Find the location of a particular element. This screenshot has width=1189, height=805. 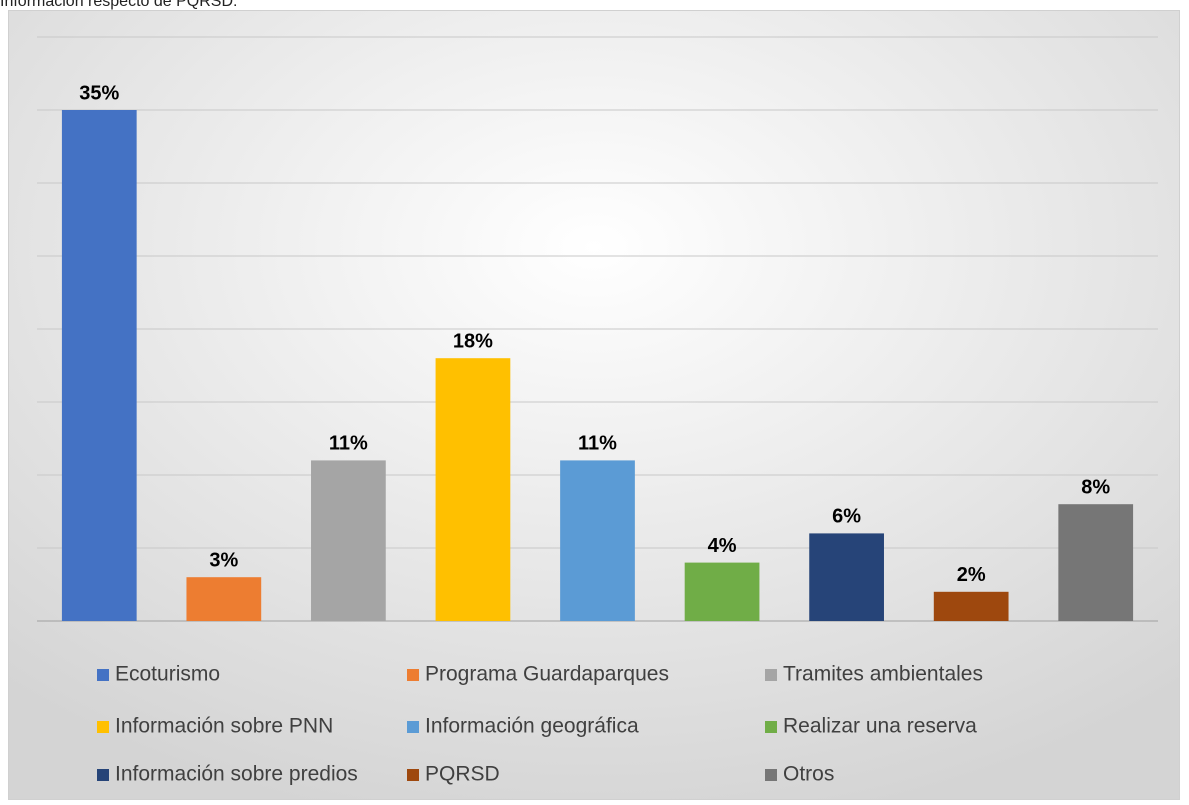

chart-title: Información respecto de PQRSD: is located at coordinates (118, 5).